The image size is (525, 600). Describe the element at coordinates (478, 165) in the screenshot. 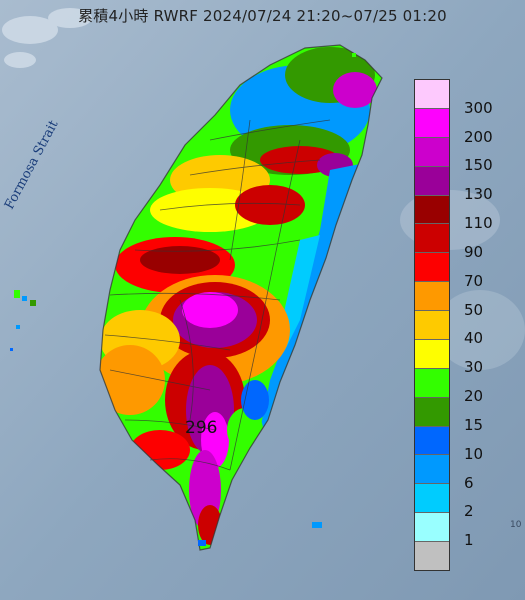

I see `legend-label: 150` at that location.